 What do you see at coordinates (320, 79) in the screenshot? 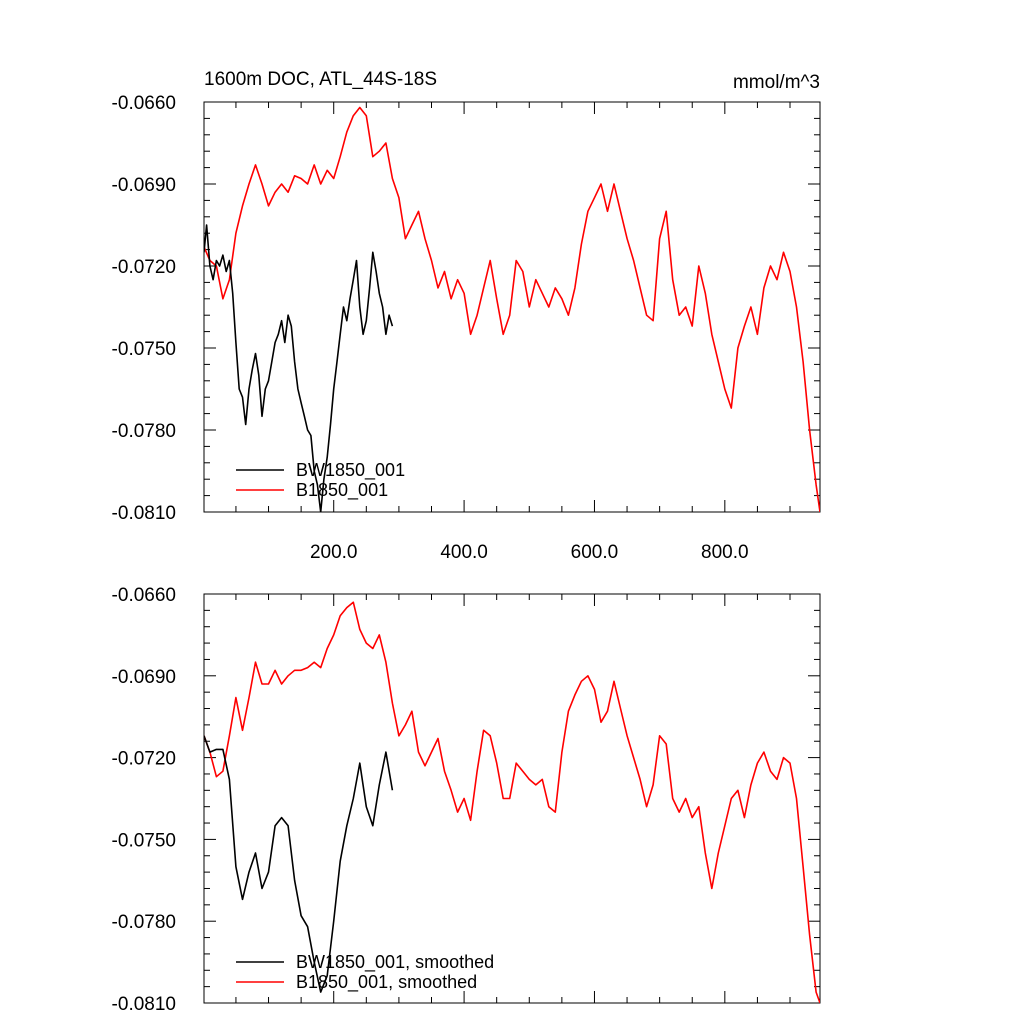
I see `chart-title: 1600m DOC, ATL_44S-18S` at bounding box center [320, 79].